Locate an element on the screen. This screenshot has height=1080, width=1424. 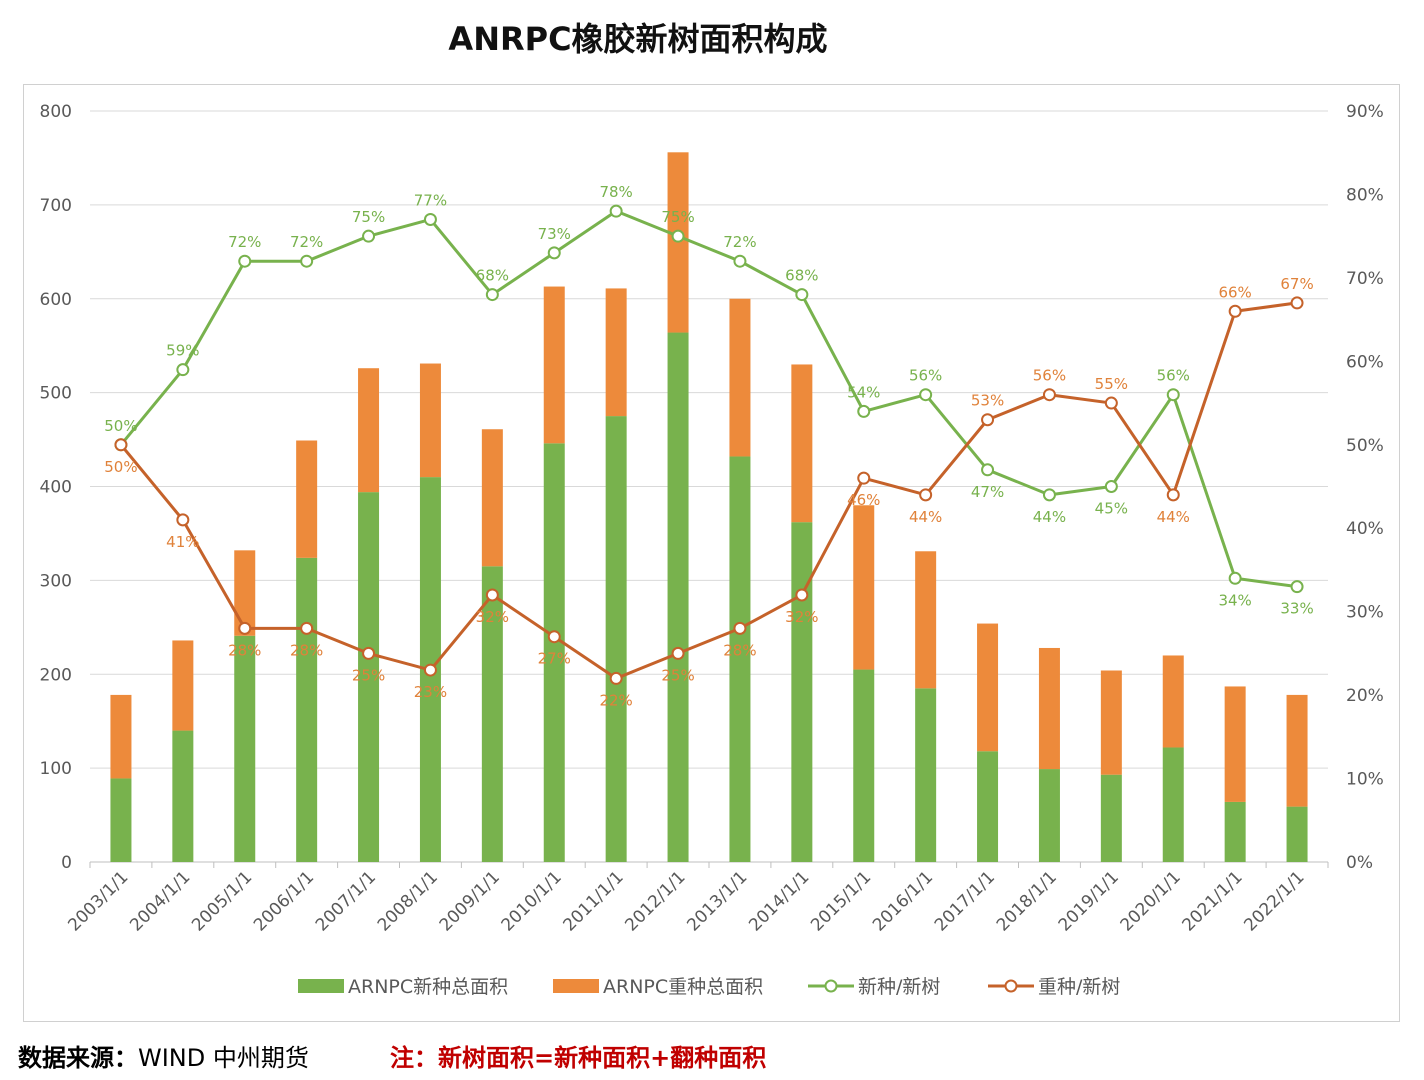
new-ratio-data-label: 56% is located at coordinates (925, 376).